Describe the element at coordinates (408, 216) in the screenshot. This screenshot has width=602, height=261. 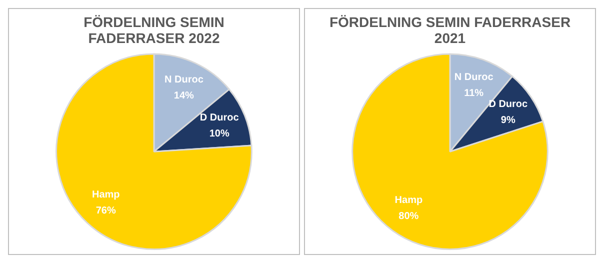
I see `data-label: 80%` at that location.